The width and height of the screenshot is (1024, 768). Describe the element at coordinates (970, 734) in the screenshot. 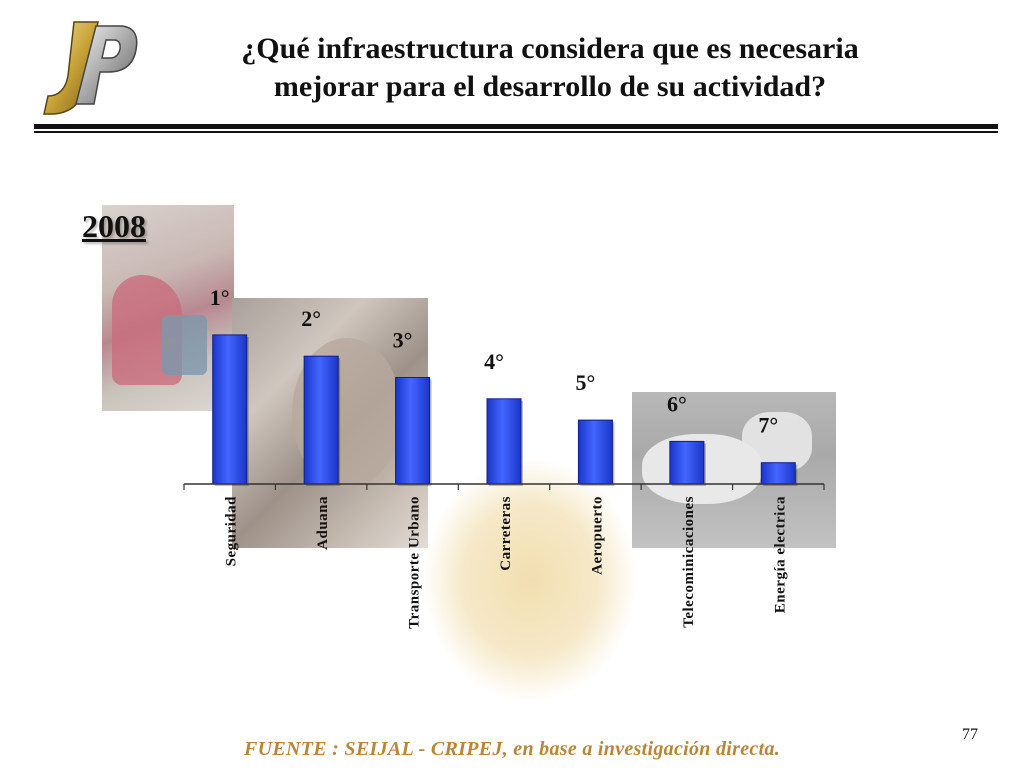

I see `page-number: 77` at that location.